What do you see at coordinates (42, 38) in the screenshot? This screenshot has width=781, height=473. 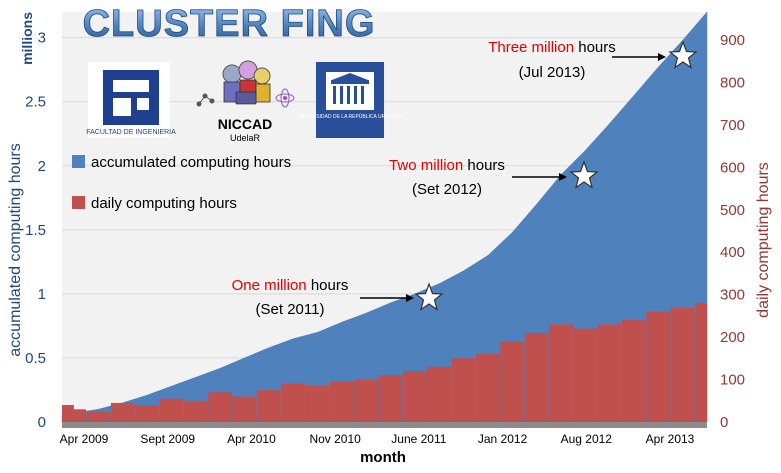 I see `y-left-tick-label: 3` at bounding box center [42, 38].